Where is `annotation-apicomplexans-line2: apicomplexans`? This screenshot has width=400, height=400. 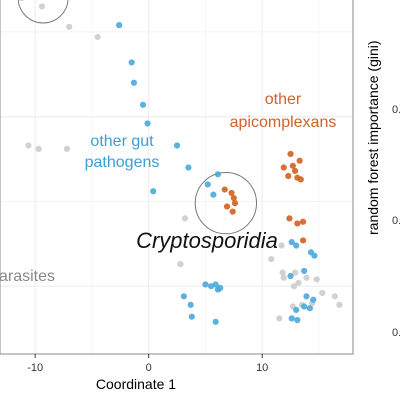
annotation-apicomplexans-line2: apicomplexans is located at coordinates (283, 122).